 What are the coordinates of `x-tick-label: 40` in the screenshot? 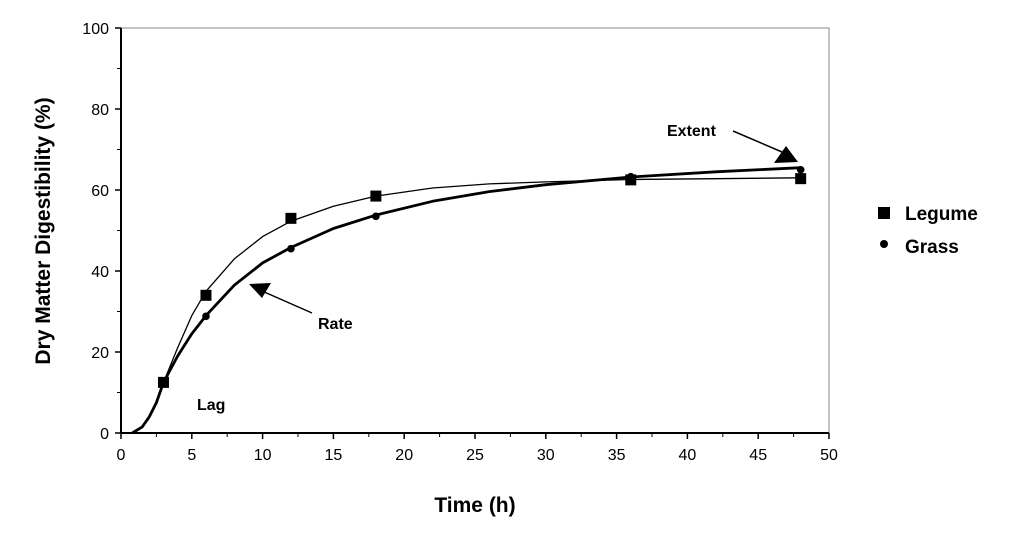 It's located at (688, 455).